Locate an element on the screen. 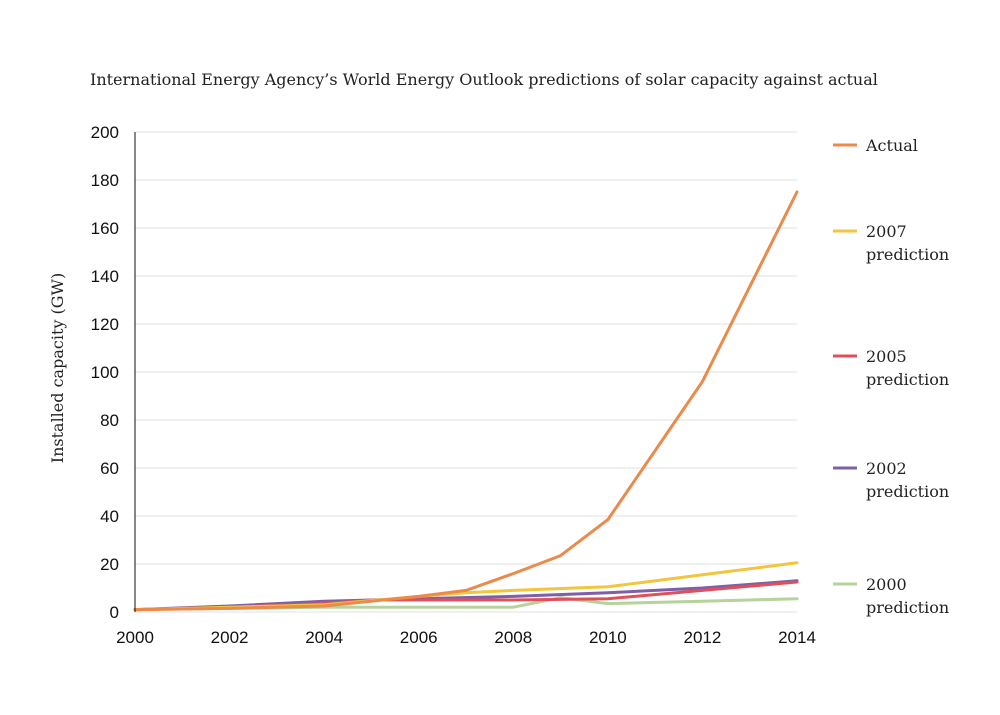 The height and width of the screenshot is (715, 1000). y-tick-label: 20 is located at coordinates (109, 564).